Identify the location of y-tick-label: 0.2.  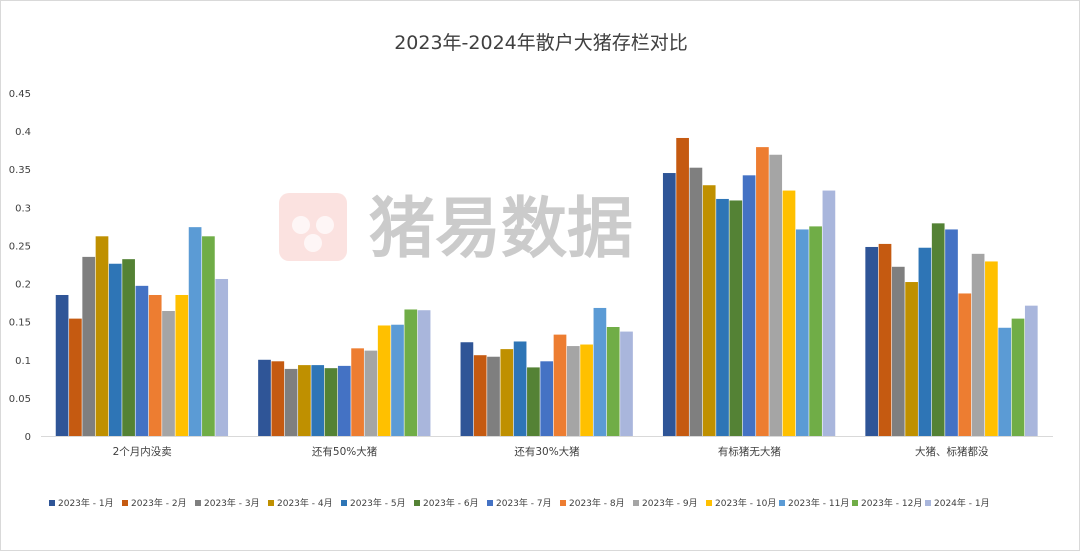
(23, 285).